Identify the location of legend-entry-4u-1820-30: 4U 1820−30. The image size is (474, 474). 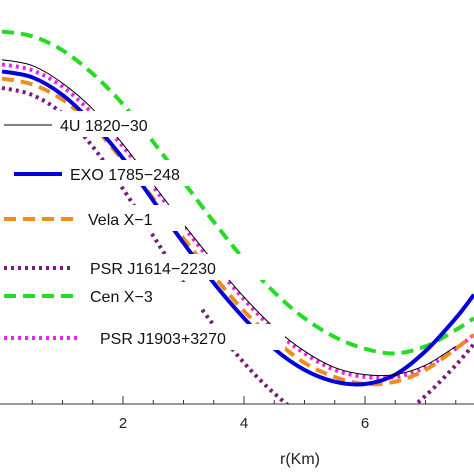
(95, 124).